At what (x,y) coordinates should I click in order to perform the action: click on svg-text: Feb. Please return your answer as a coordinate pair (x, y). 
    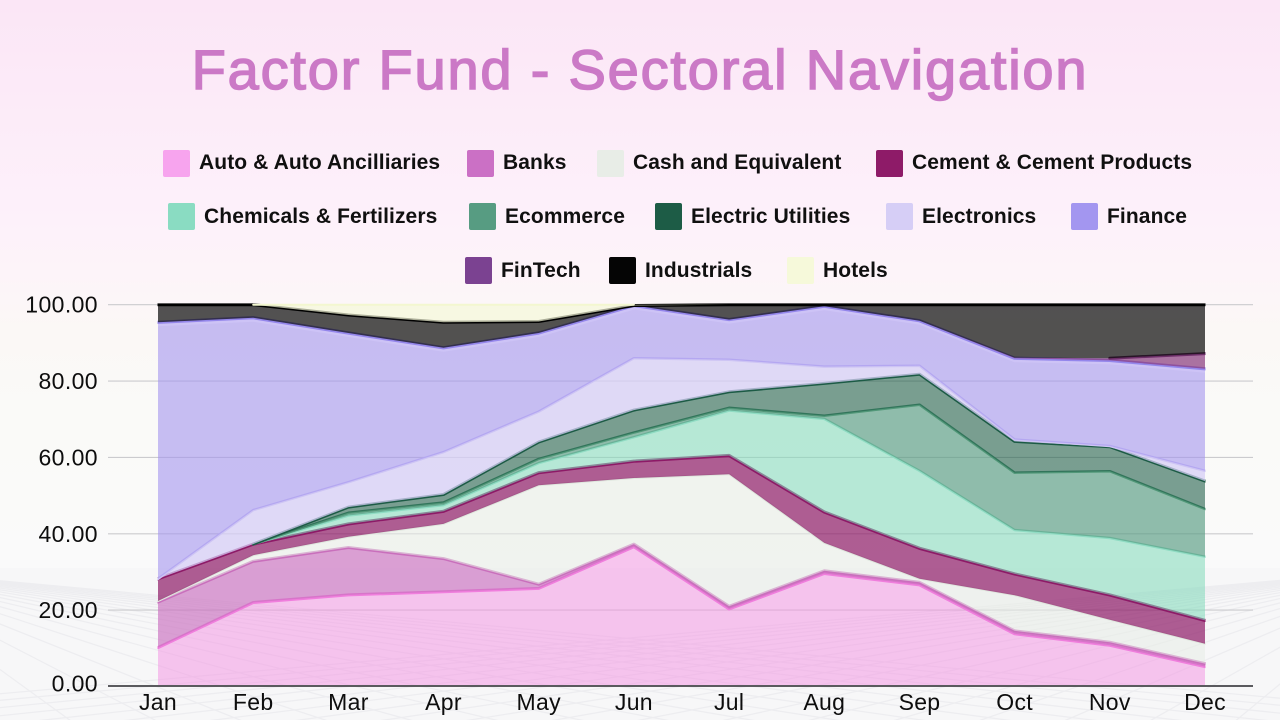
    Looking at the image, I should click on (253, 702).